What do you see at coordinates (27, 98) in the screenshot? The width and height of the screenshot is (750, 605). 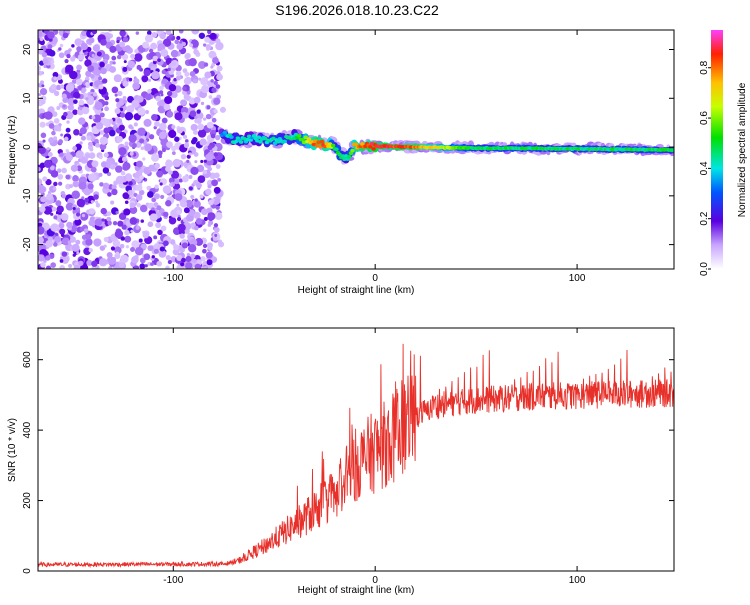 I see `spectrogram-y-tick-label: 10` at bounding box center [27, 98].